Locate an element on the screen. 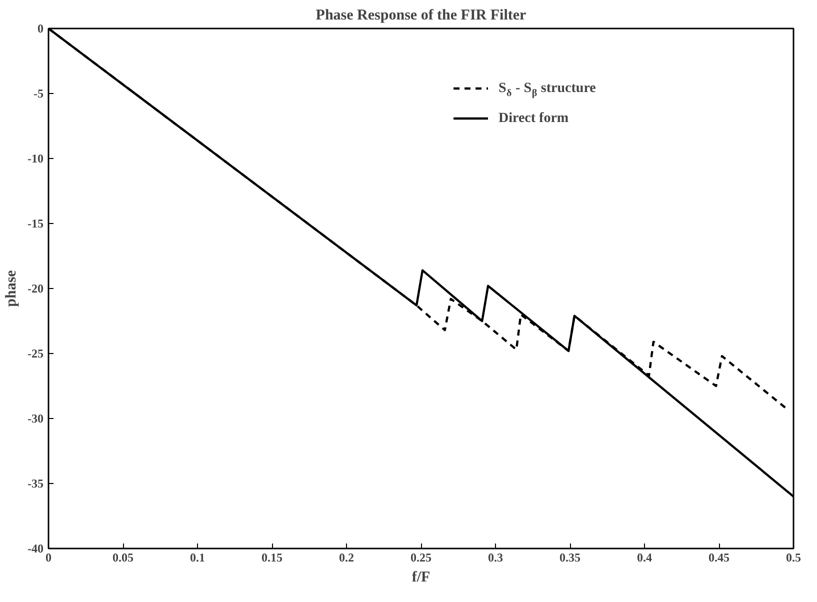 The height and width of the screenshot is (602, 817). y-tick-label: -20 is located at coordinates (36, 289).